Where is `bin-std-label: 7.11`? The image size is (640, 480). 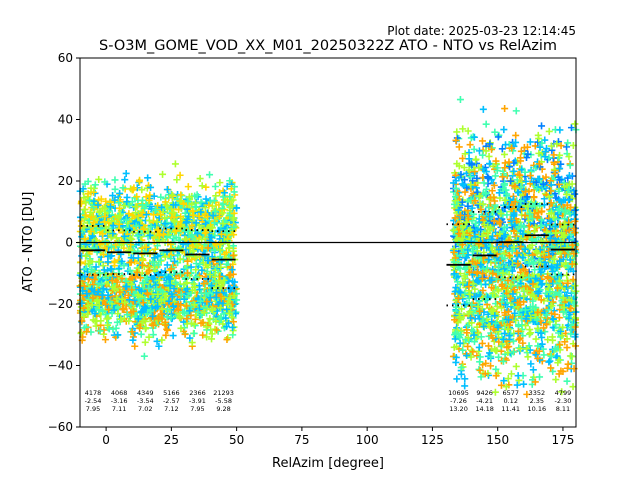
bin-std-label: 7.11 is located at coordinates (119, 409).